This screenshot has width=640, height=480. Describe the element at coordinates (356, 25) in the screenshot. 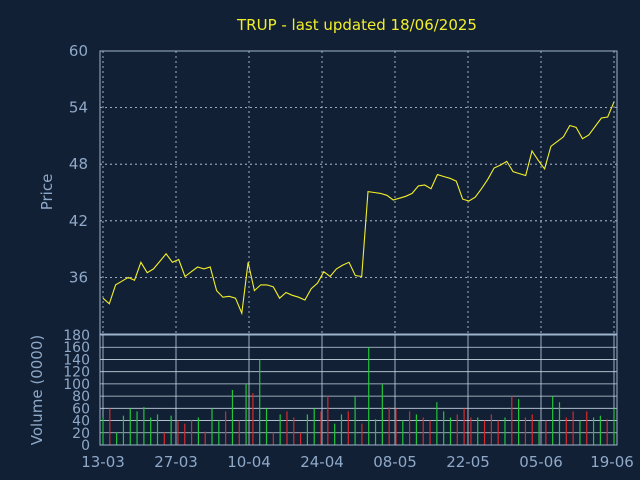

I see `chart-title: TRUP - last updated 18/06/2025` at that location.